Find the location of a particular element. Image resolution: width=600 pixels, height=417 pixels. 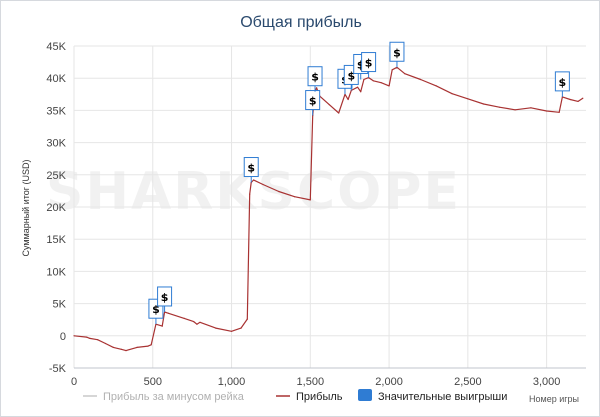

y-axis-label: Суммарный итог (USD) is located at coordinates (26, 207).